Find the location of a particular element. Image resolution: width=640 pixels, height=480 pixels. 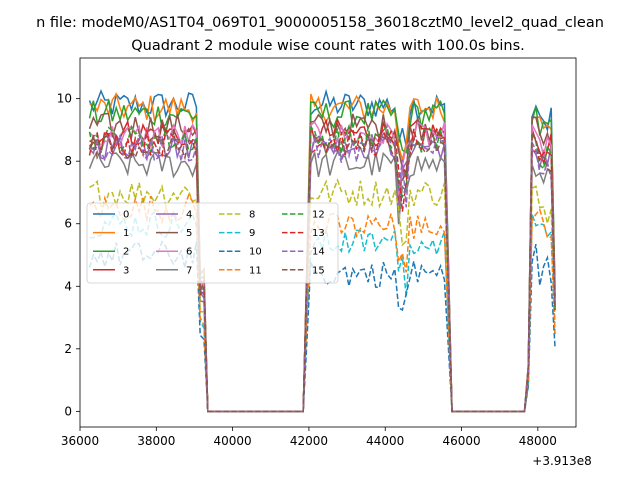

legend-box is located at coordinates (212, 243).